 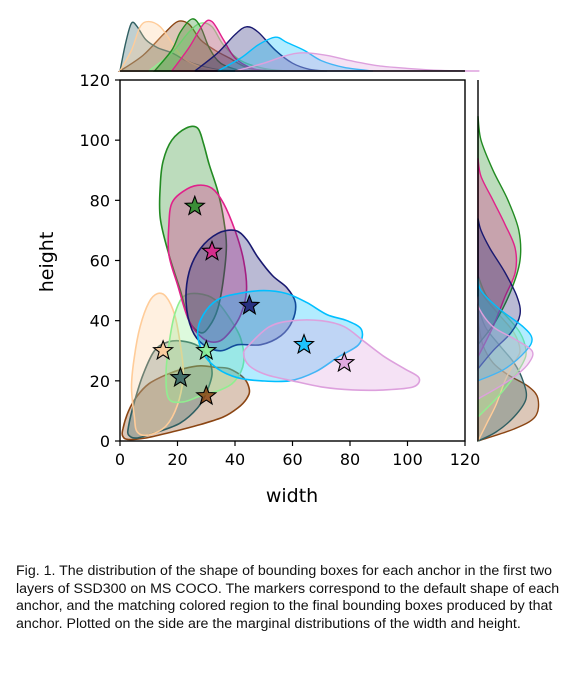 I want to click on x-tick-label: 20, so click(x=177, y=459).